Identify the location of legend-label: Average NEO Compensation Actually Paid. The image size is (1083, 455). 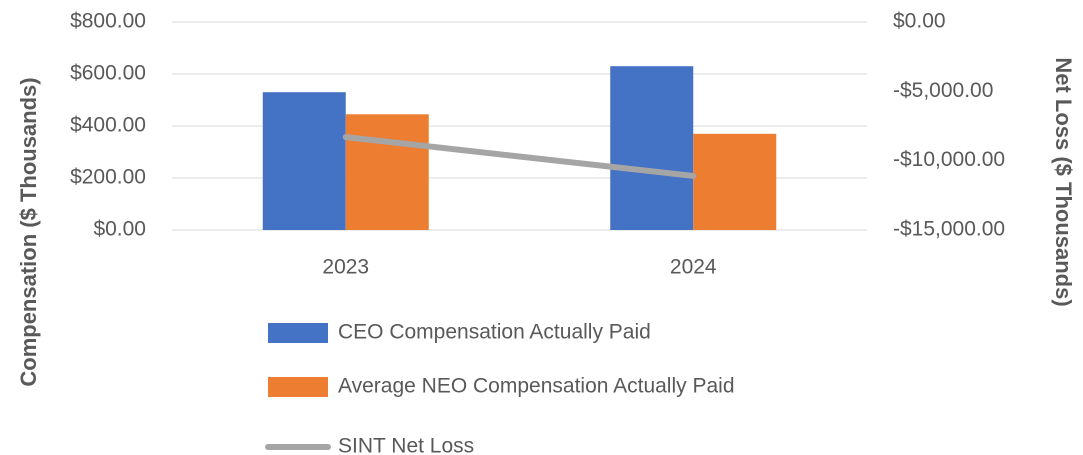
(536, 386).